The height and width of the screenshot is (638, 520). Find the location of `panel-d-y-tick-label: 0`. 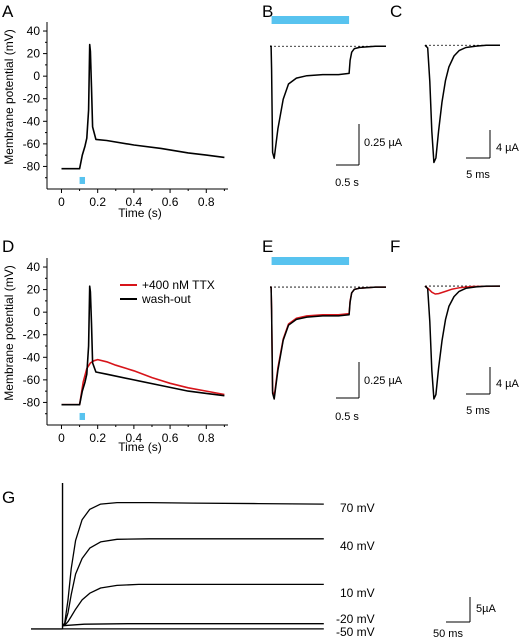

panel-d-y-tick-label: 0 is located at coordinates (36, 312).